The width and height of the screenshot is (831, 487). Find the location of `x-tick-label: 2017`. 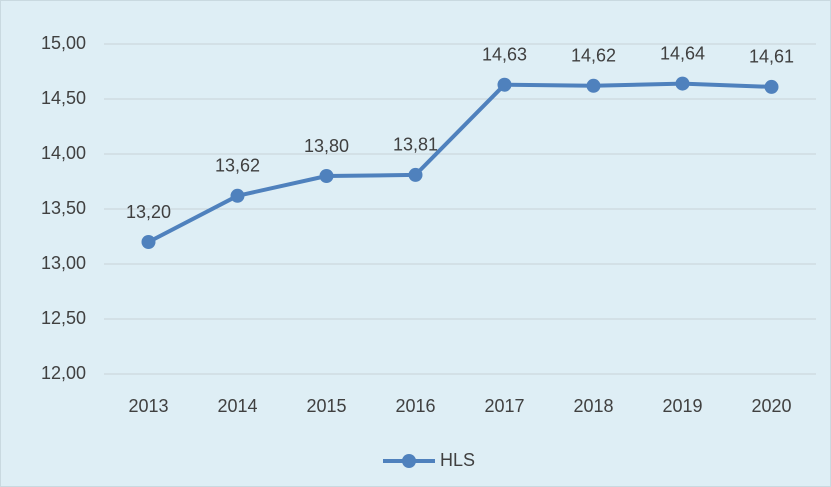

x-tick-label: 2017 is located at coordinates (504, 406).